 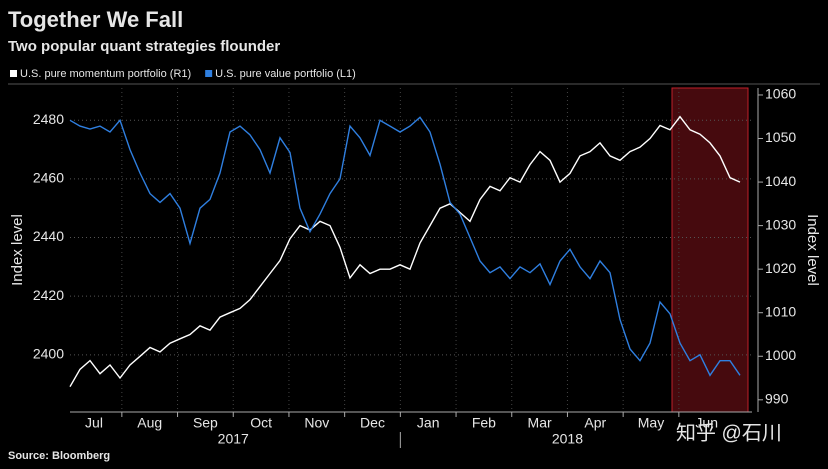 What do you see at coordinates (780, 224) in the screenshot?
I see `y2-tick-label: 1030` at bounding box center [780, 224].